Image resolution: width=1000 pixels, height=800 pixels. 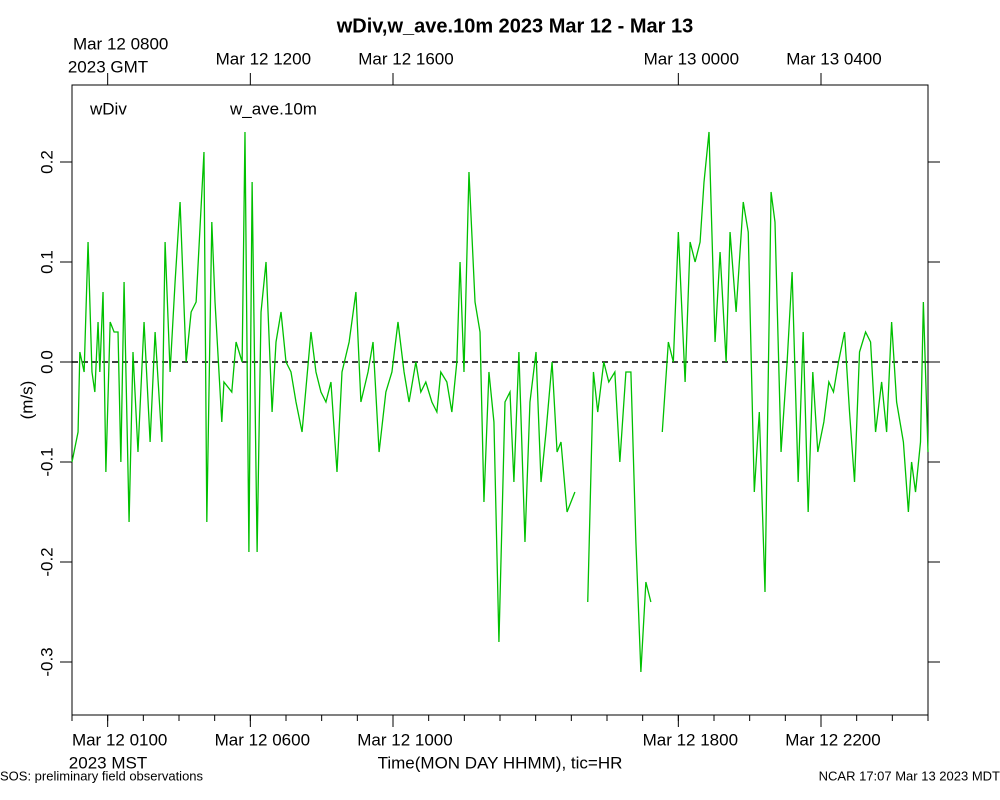 What do you see at coordinates (273, 108) in the screenshot?
I see `legend-entry: w_ave.10m` at bounding box center [273, 108].